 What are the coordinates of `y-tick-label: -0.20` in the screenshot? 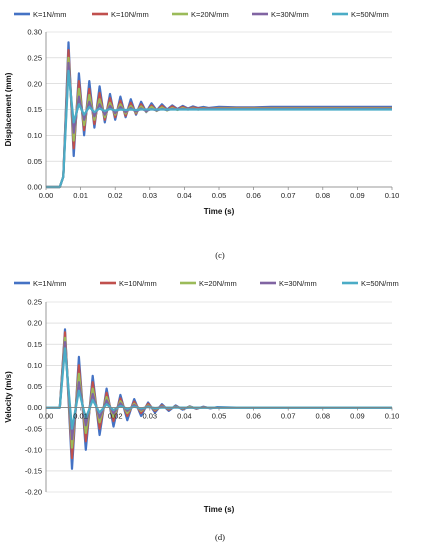 It's located at (33, 492).